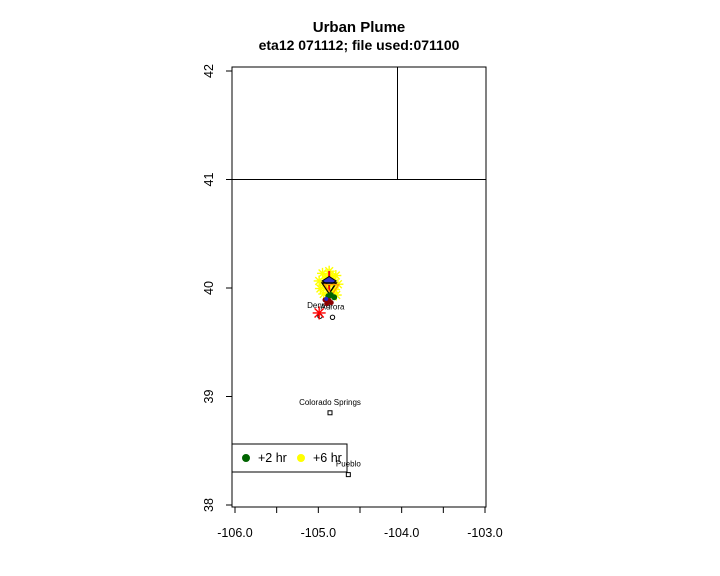 The height and width of the screenshot is (576, 720). I want to click on marker-lines, so click(319, 313).